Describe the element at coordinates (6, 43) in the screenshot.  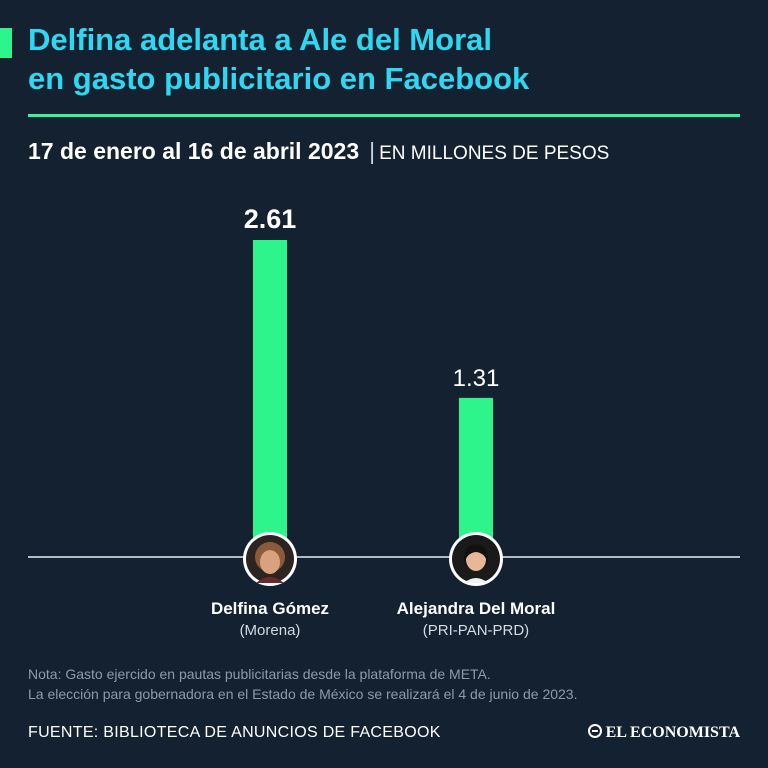
I see `title-accent-bar` at that location.